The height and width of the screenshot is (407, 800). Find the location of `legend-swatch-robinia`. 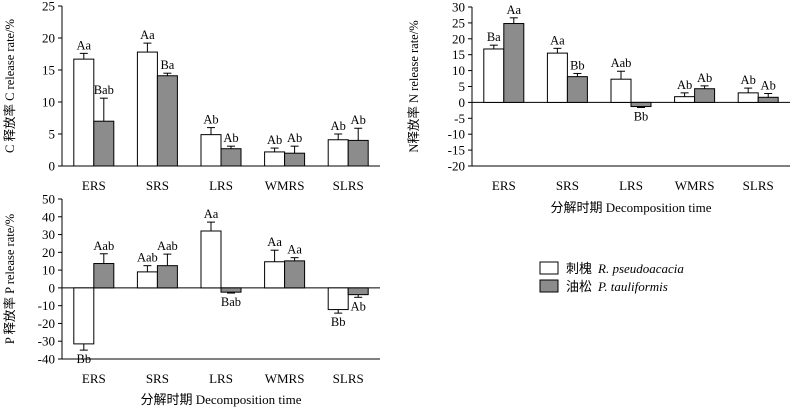

legend-swatch-robinia is located at coordinates (549, 268).